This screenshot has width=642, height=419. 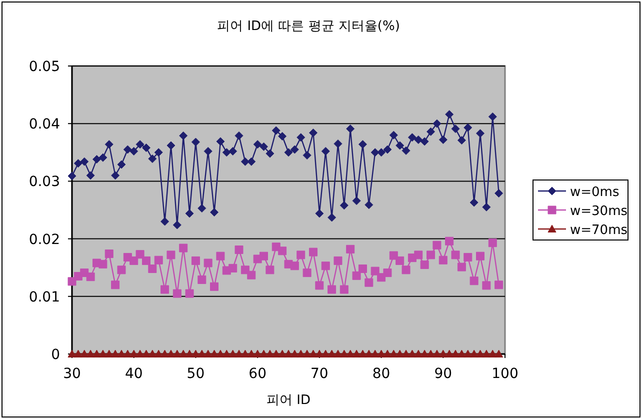 What do you see at coordinates (319, 374) in the screenshot?
I see `x-tick-label: 70` at bounding box center [319, 374].